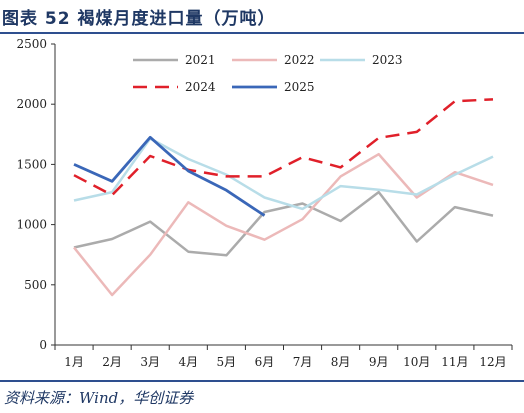 The height and width of the screenshot is (413, 524). I want to click on source-divider, so click(262, 381).